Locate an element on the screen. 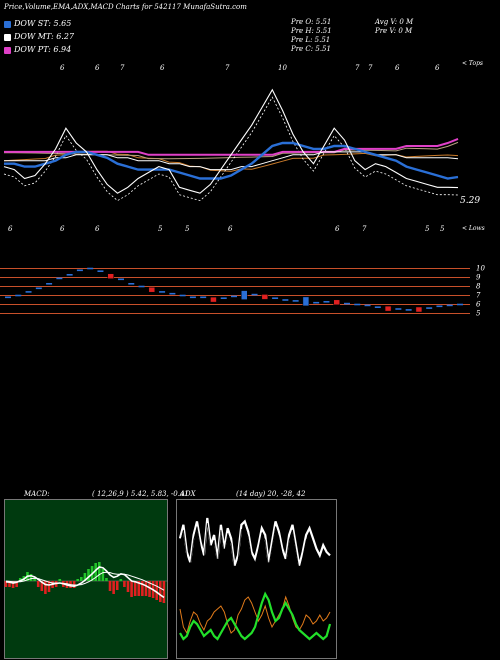  dow-mt-line is located at coordinates (231, 161).